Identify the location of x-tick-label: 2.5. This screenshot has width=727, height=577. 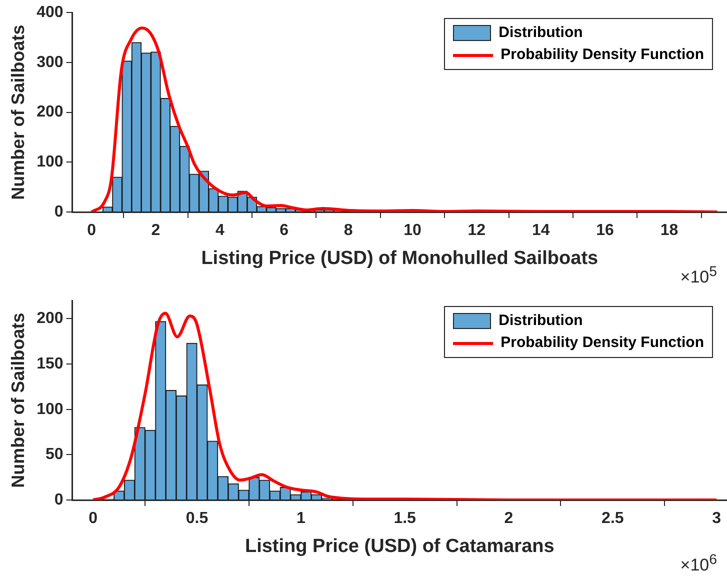
(613, 519).